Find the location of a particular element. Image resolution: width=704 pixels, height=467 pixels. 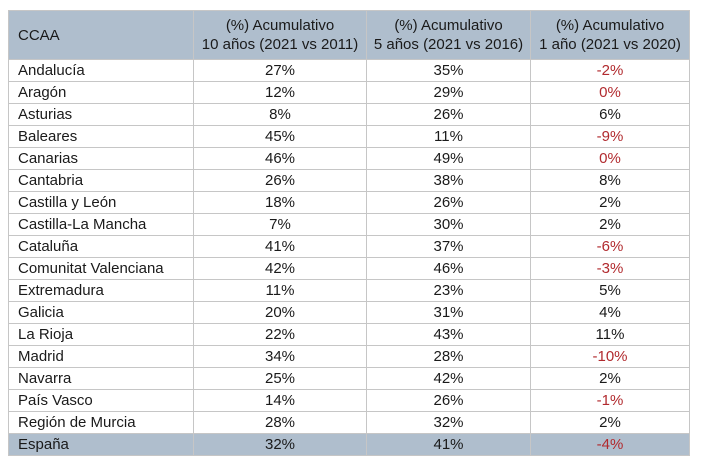

value-1y-cell: -9% is located at coordinates (610, 136).